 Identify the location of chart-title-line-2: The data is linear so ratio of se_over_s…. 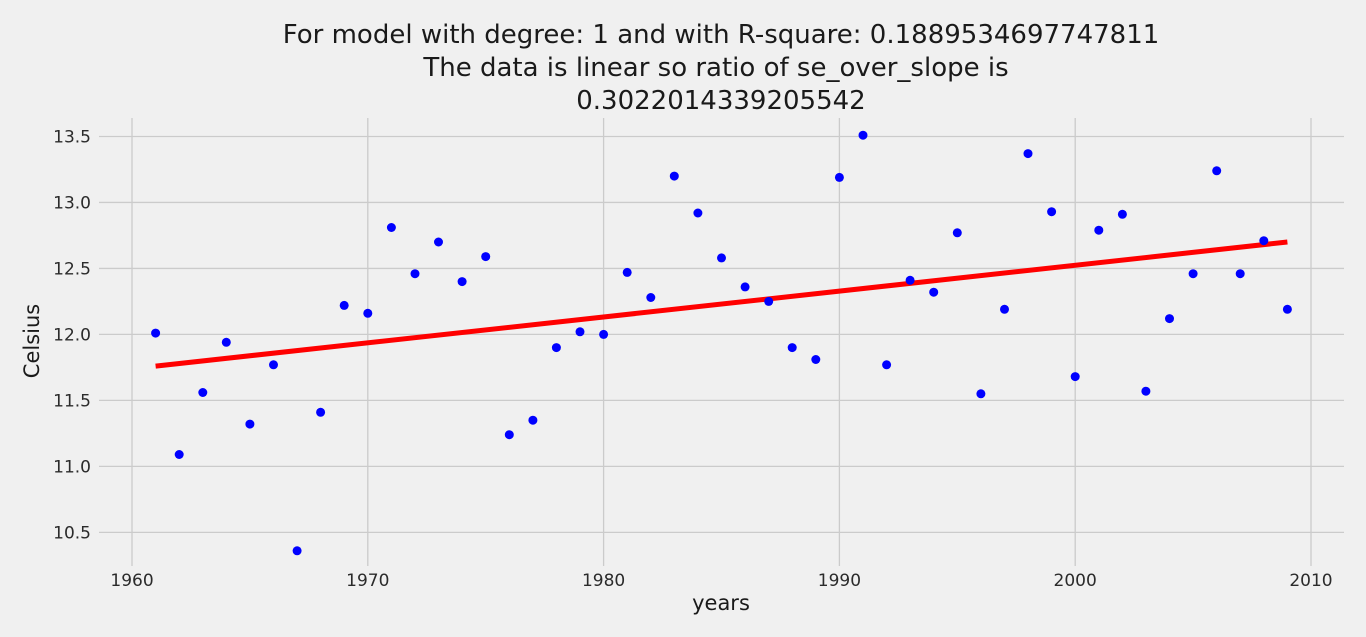
(715, 68).